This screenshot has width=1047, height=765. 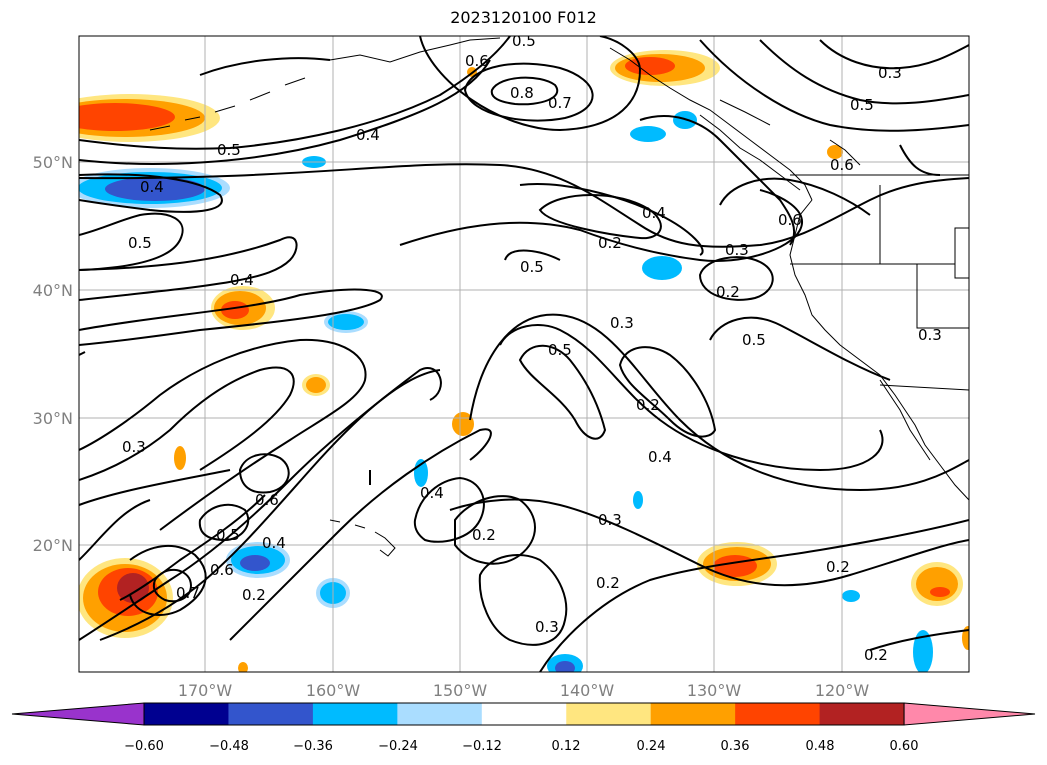 What do you see at coordinates (53, 418) in the screenshot?
I see `latitude-label: 30°N` at bounding box center [53, 418].